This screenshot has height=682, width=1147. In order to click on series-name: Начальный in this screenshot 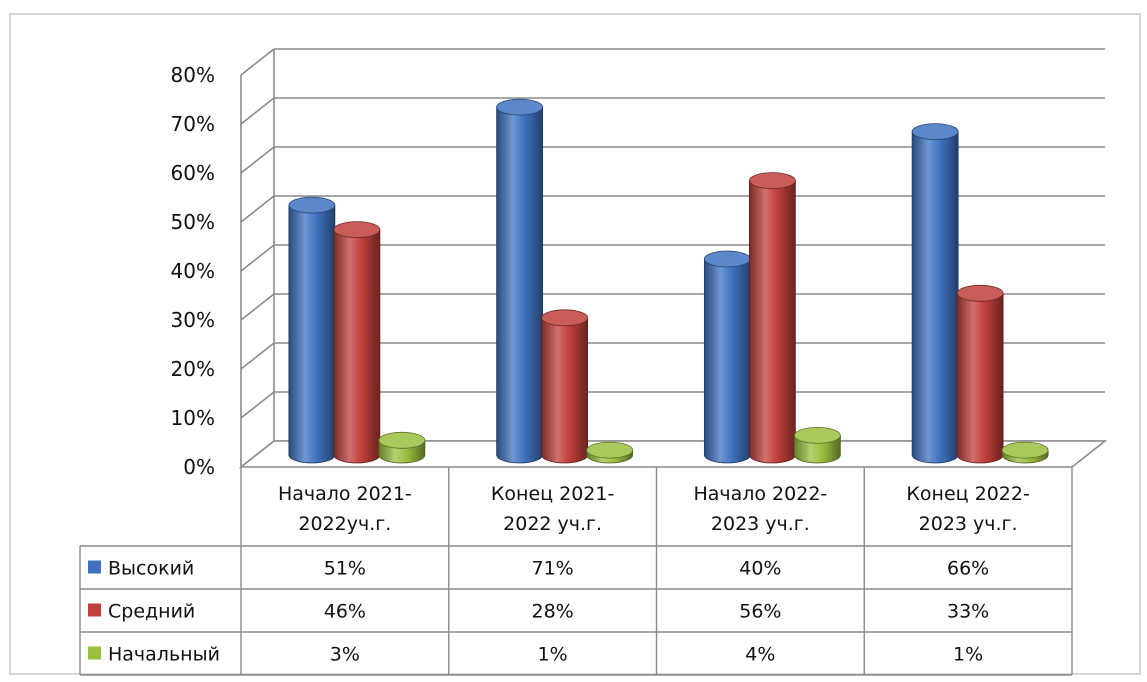, I will do `click(164, 655)`.